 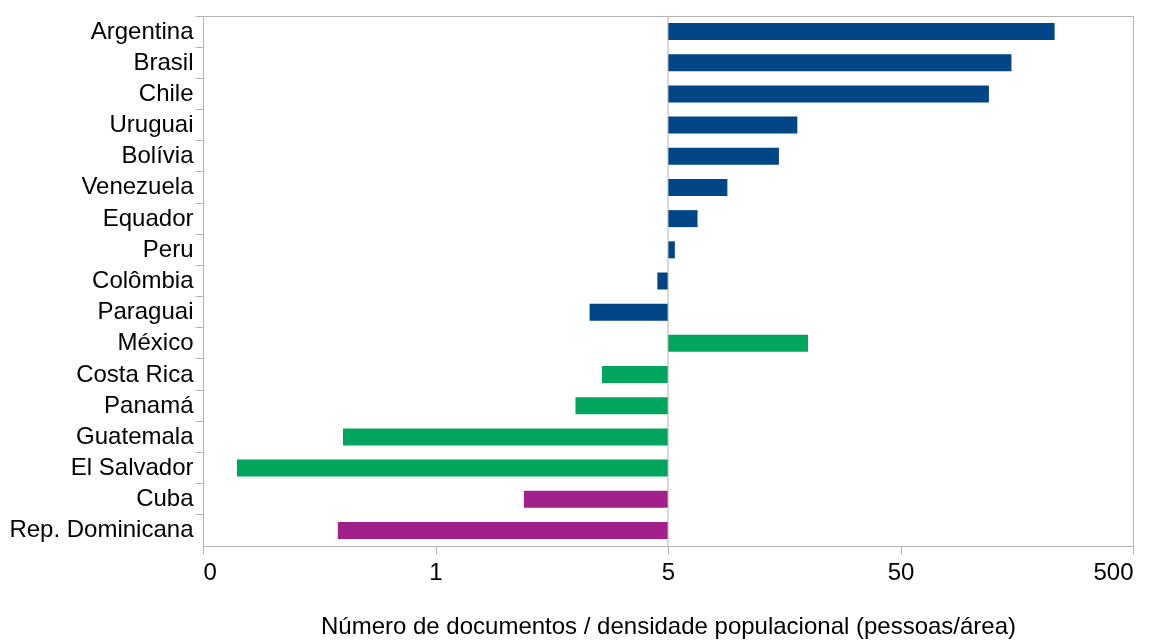 I want to click on y-tick-label: México, so click(x=155, y=342).